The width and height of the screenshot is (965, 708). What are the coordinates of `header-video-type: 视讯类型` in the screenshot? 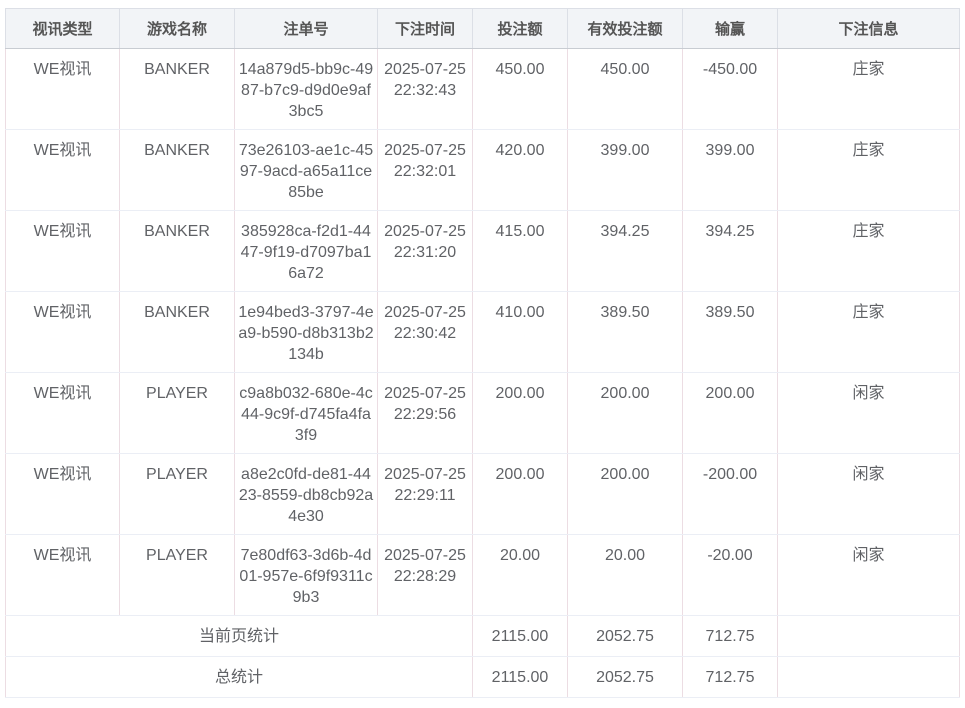 It's located at (62, 28).